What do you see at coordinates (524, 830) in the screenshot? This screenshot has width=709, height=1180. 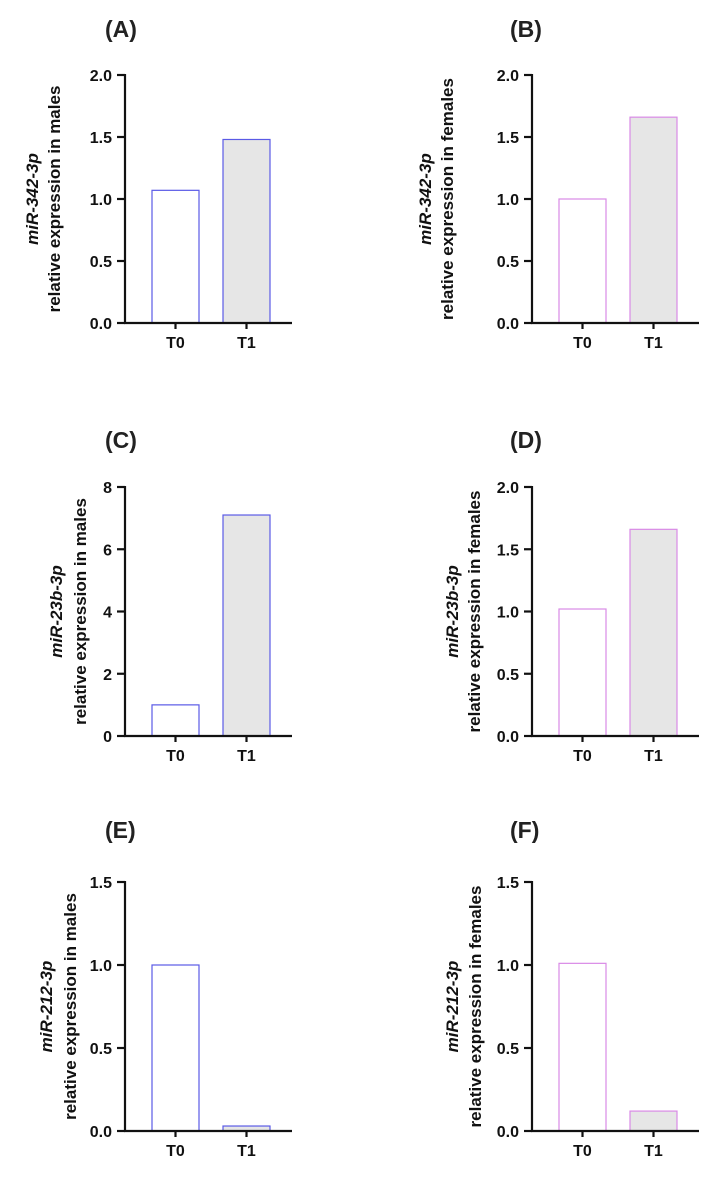 I see `panel-label: (F)` at bounding box center [524, 830].